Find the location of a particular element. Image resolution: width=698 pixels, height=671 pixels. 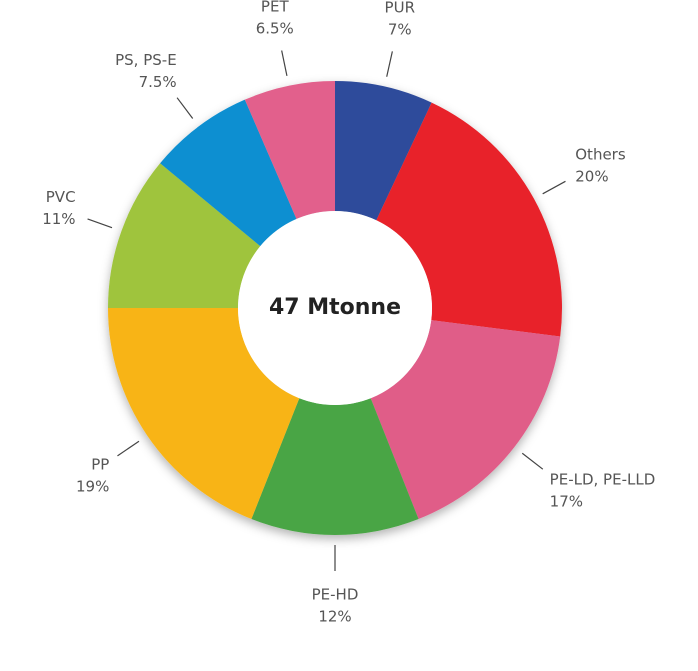

slice-label: PS, PS-E is located at coordinates (146, 60).